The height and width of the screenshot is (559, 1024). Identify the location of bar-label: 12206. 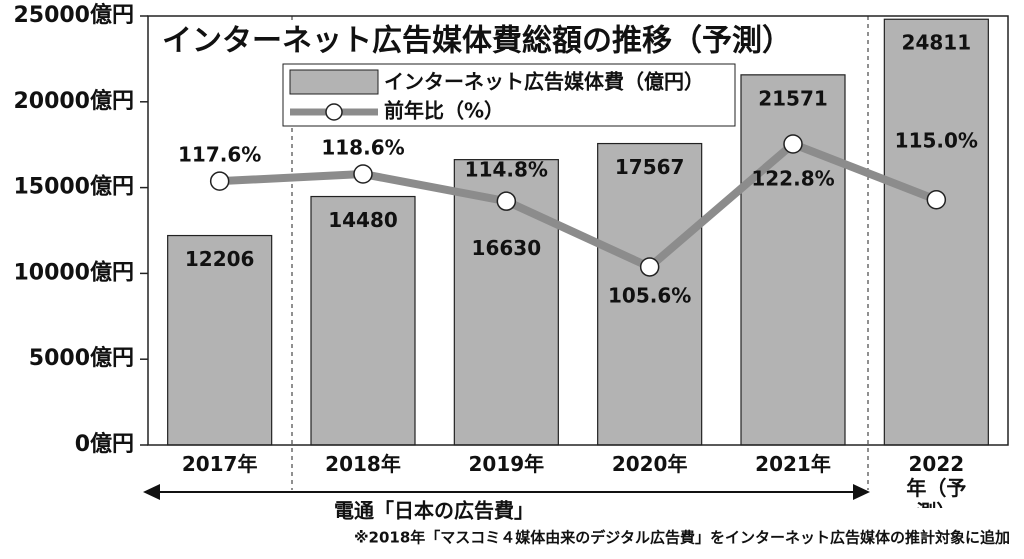
(220, 259).